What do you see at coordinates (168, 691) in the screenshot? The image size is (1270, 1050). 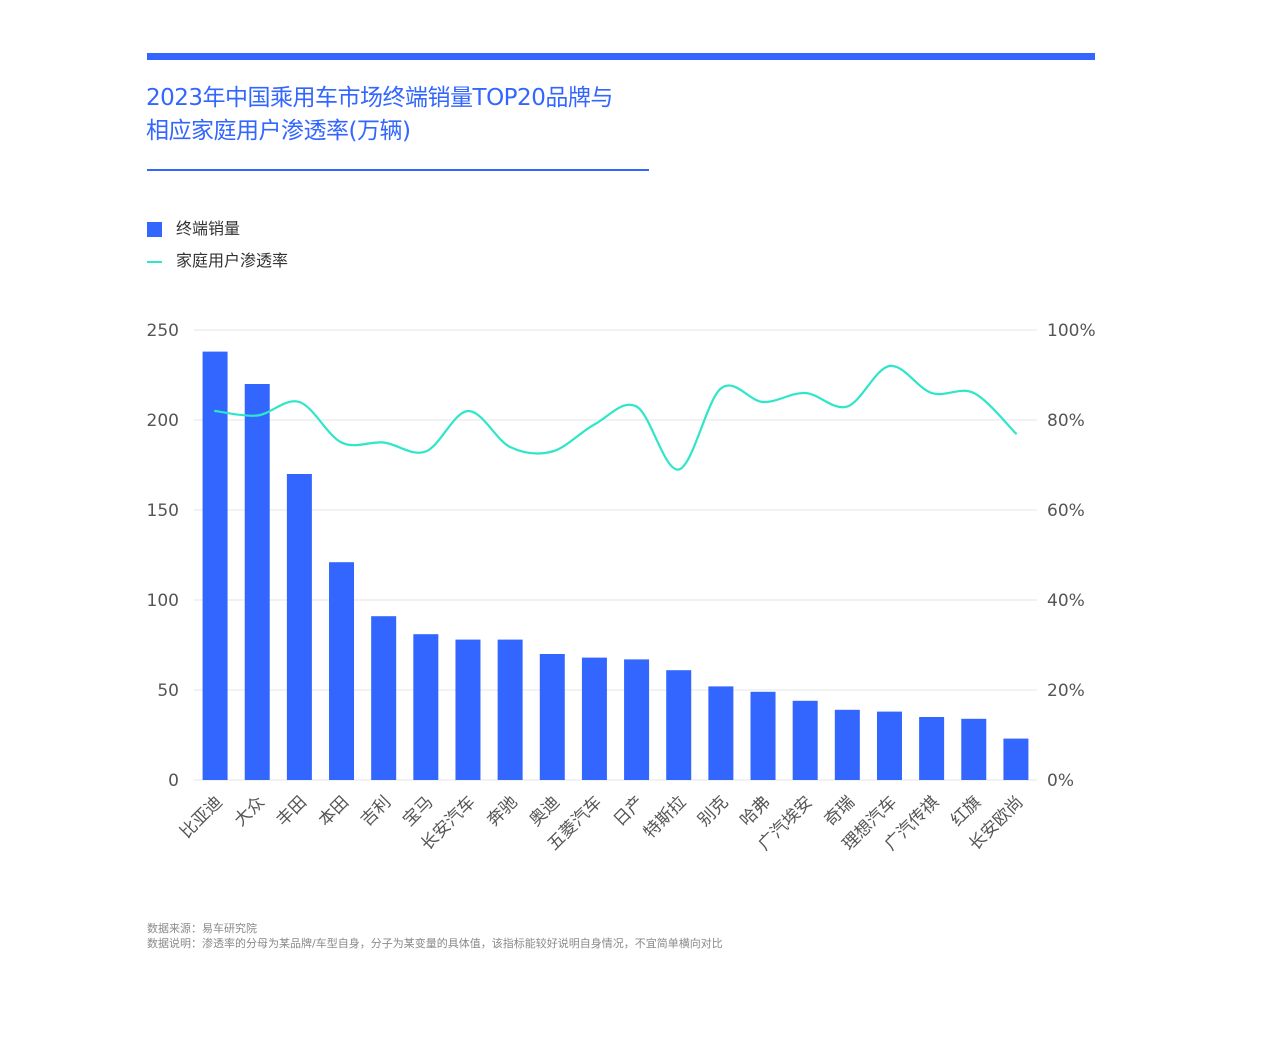 I see `left-tick-label: 50` at bounding box center [168, 691].